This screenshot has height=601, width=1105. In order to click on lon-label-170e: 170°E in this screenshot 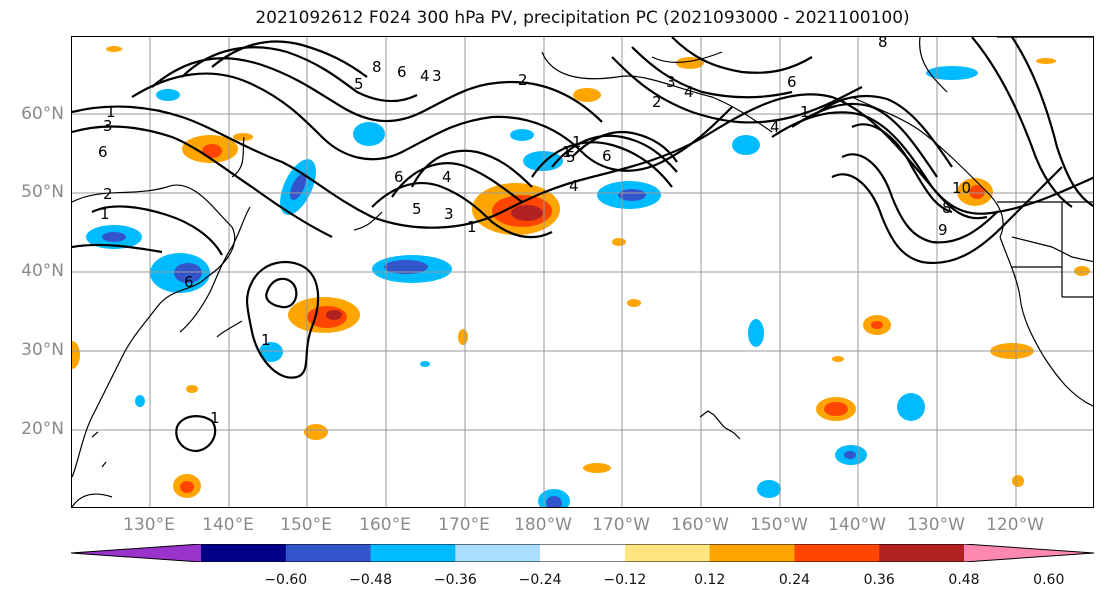, I will do `click(464, 525)`.